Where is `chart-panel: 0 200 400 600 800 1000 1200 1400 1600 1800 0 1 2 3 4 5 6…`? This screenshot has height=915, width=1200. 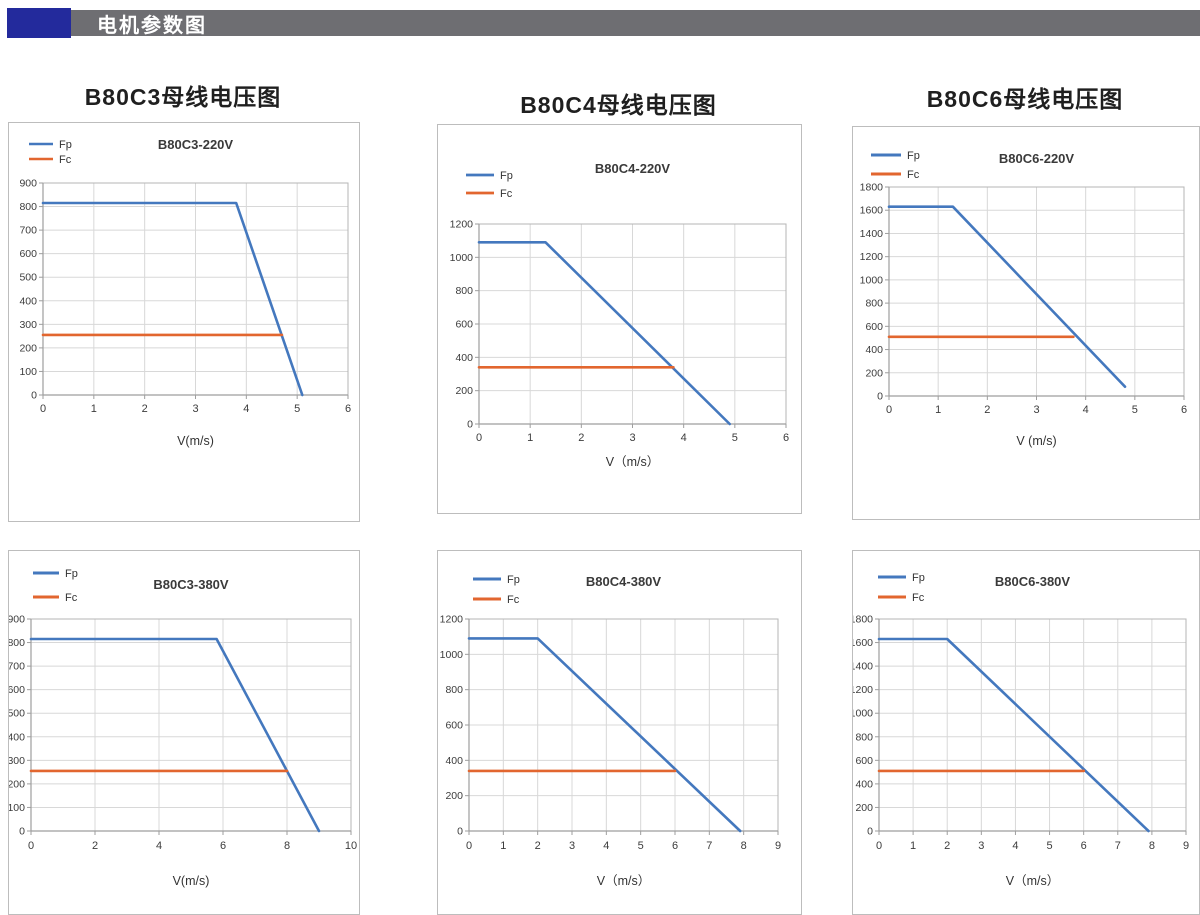
chart-panel: 0 200 400 600 800 1000 1200 1400 1600 1800 0 1 2 3 4 5 6… is located at coordinates (1026, 323).